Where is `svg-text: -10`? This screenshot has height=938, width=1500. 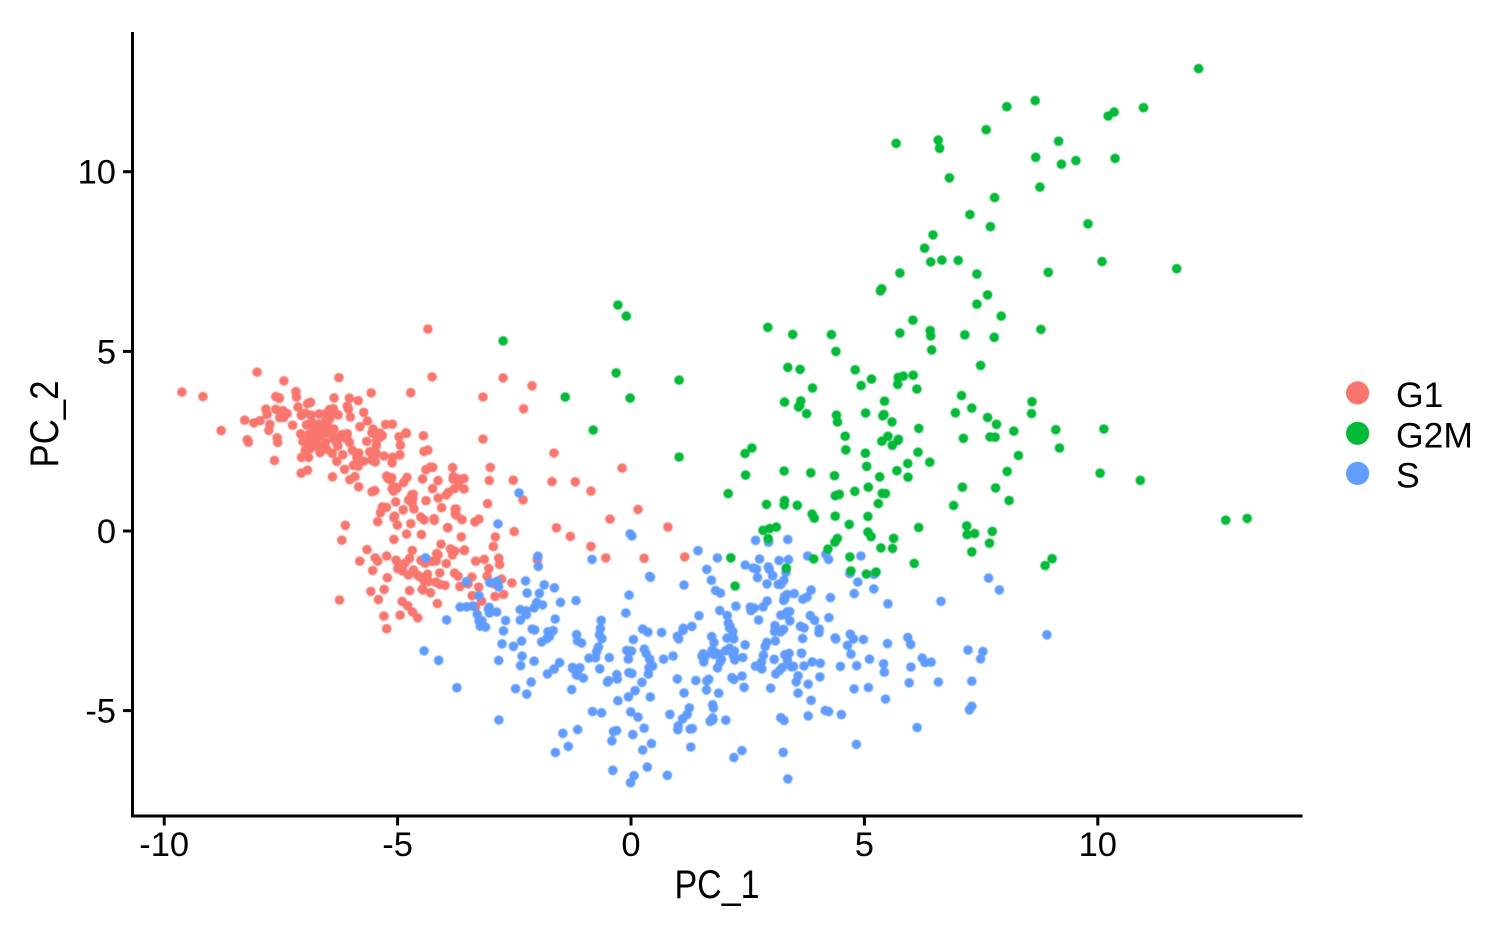
svg-text: -10 is located at coordinates (164, 845).